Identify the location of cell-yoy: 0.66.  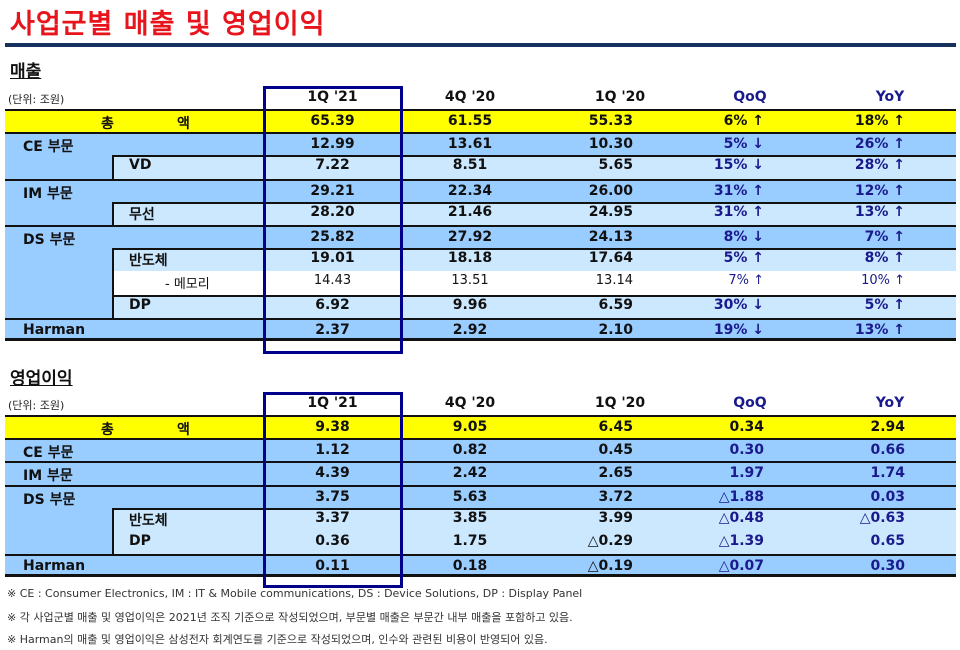
(887, 450).